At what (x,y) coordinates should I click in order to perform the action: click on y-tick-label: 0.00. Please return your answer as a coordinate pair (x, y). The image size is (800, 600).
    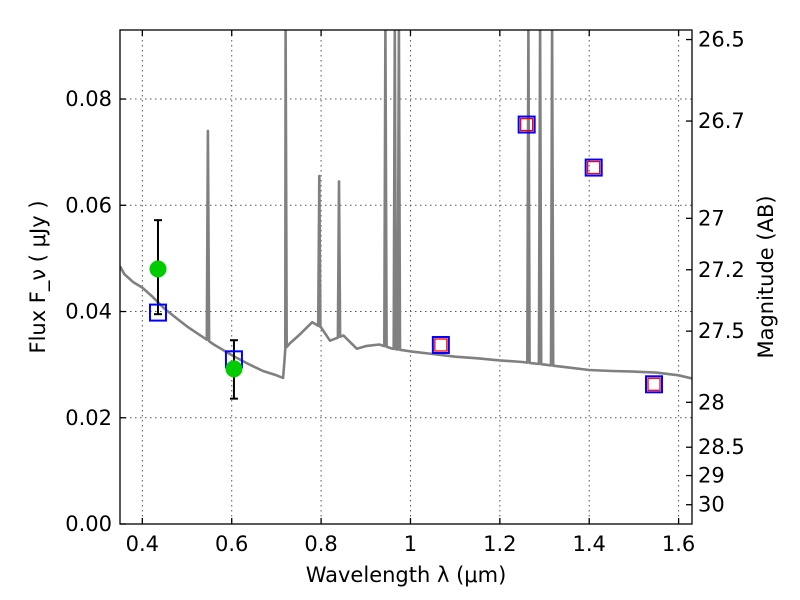
    Looking at the image, I should click on (88, 524).